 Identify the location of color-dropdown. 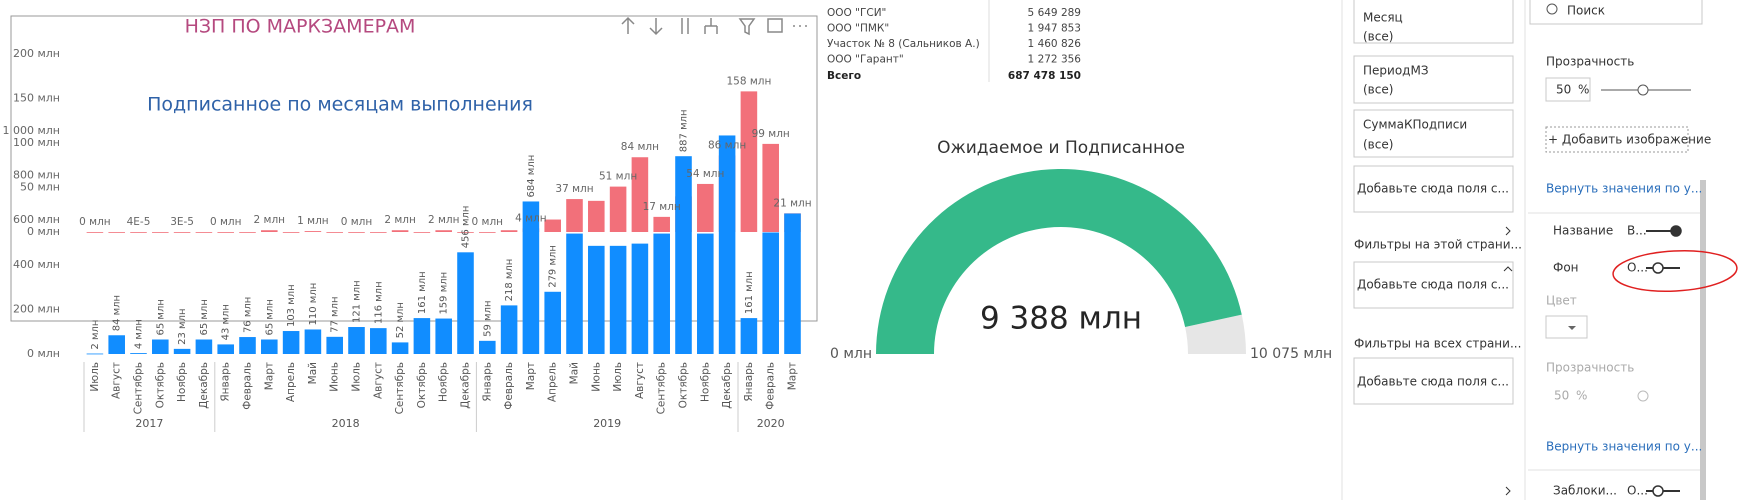
(1566, 327).